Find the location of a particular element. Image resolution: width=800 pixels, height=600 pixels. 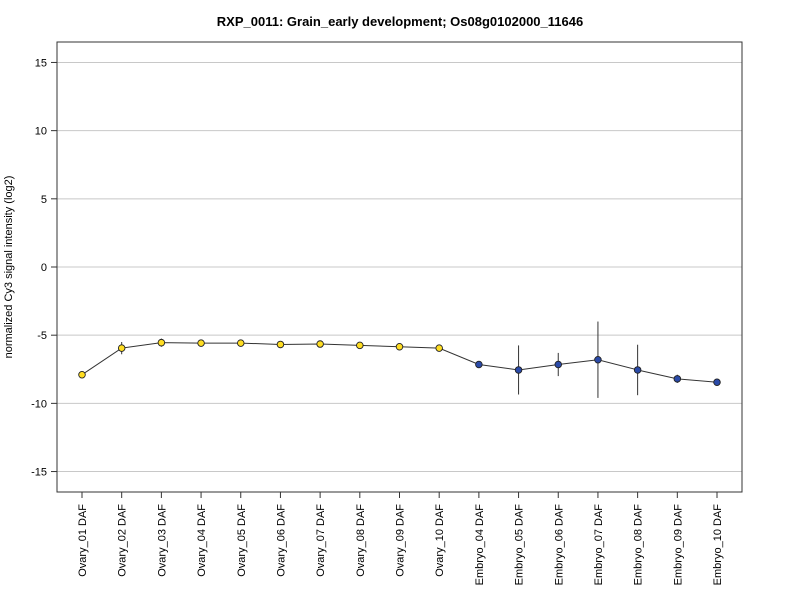

x-tick-label: Ovary_06 DAF is located at coordinates (281, 540).